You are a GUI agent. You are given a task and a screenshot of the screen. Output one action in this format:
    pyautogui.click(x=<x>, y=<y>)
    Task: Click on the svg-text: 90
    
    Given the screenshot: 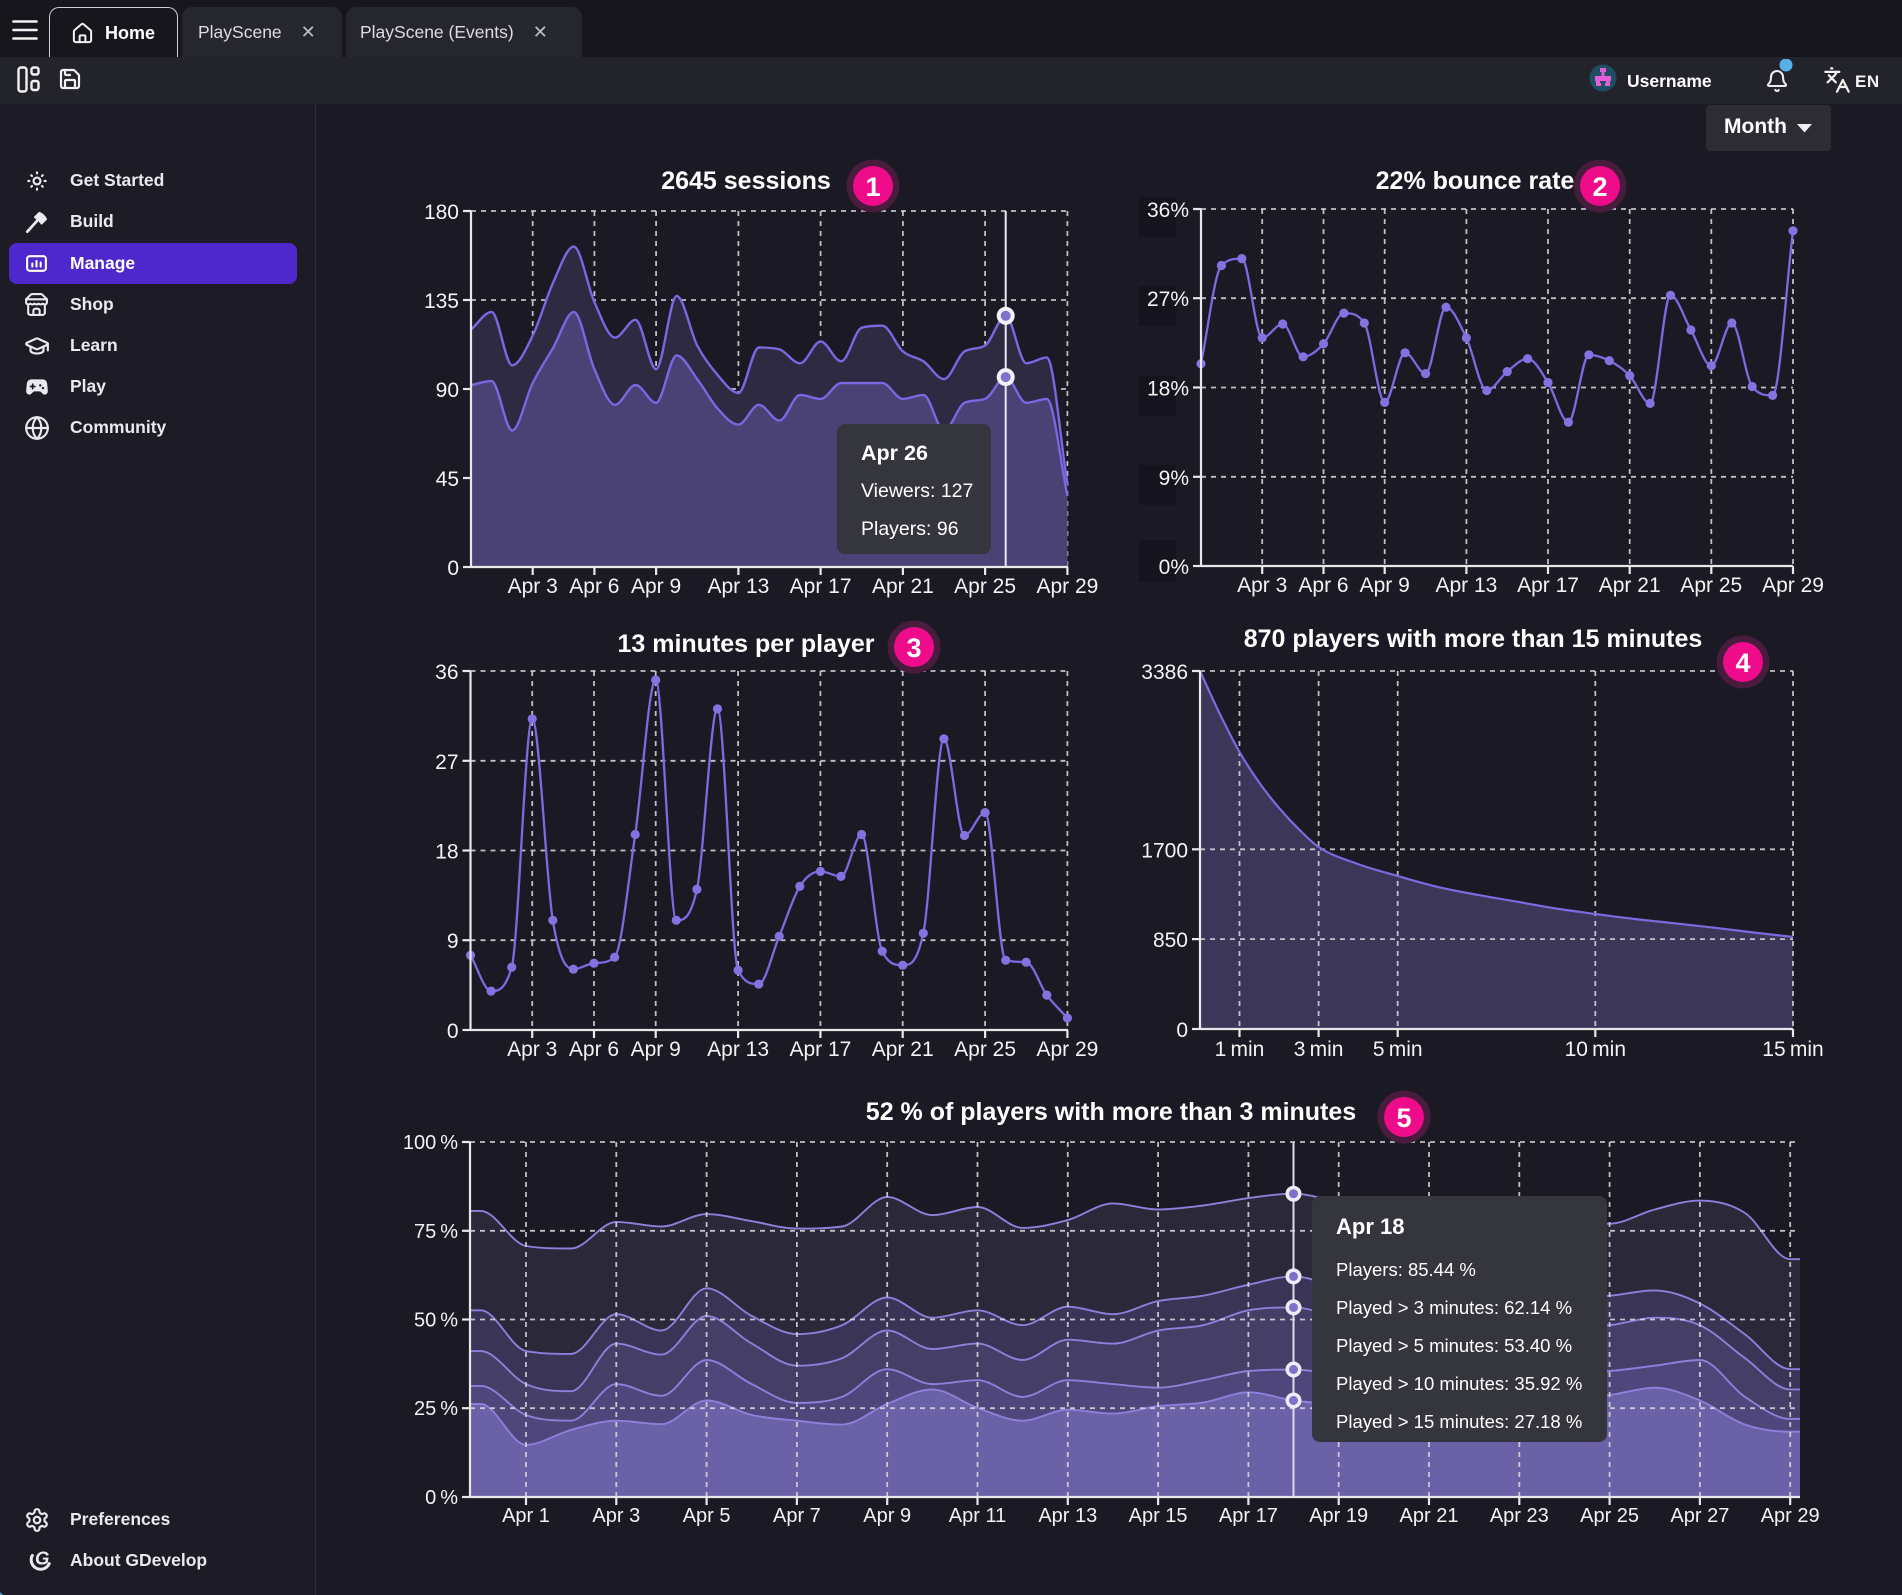 What is the action you would take?
    pyautogui.click(x=447, y=390)
    